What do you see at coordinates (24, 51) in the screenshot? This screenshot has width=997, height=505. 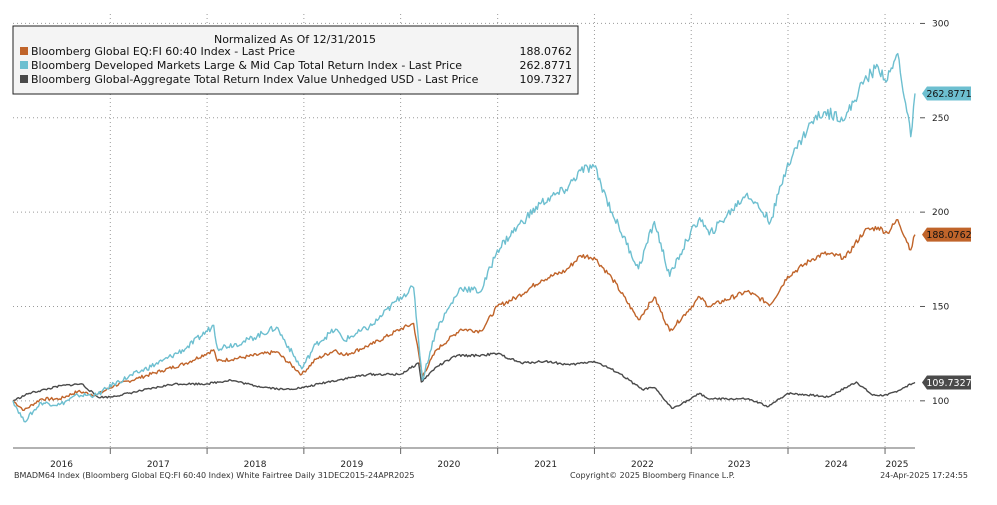 I see `legend-swatch-eqfi` at bounding box center [24, 51].